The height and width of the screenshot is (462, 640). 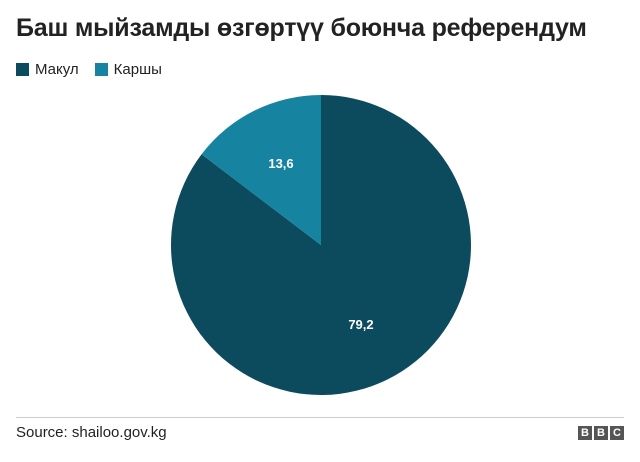 What do you see at coordinates (261, 170) in the screenshot?
I see `pie-slice-karshy` at bounding box center [261, 170].